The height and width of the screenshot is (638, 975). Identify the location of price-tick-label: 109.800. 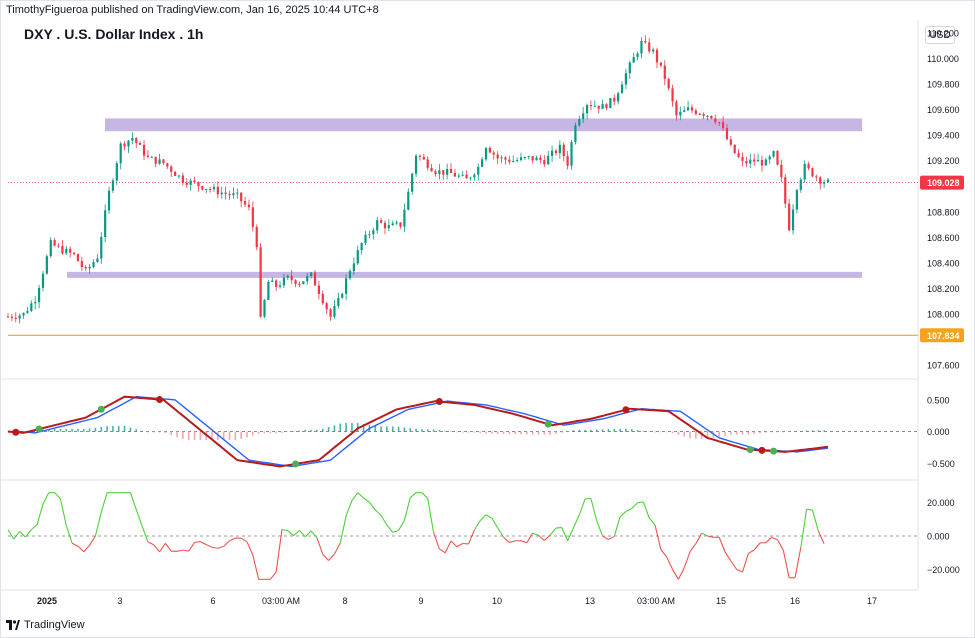
(943, 84).